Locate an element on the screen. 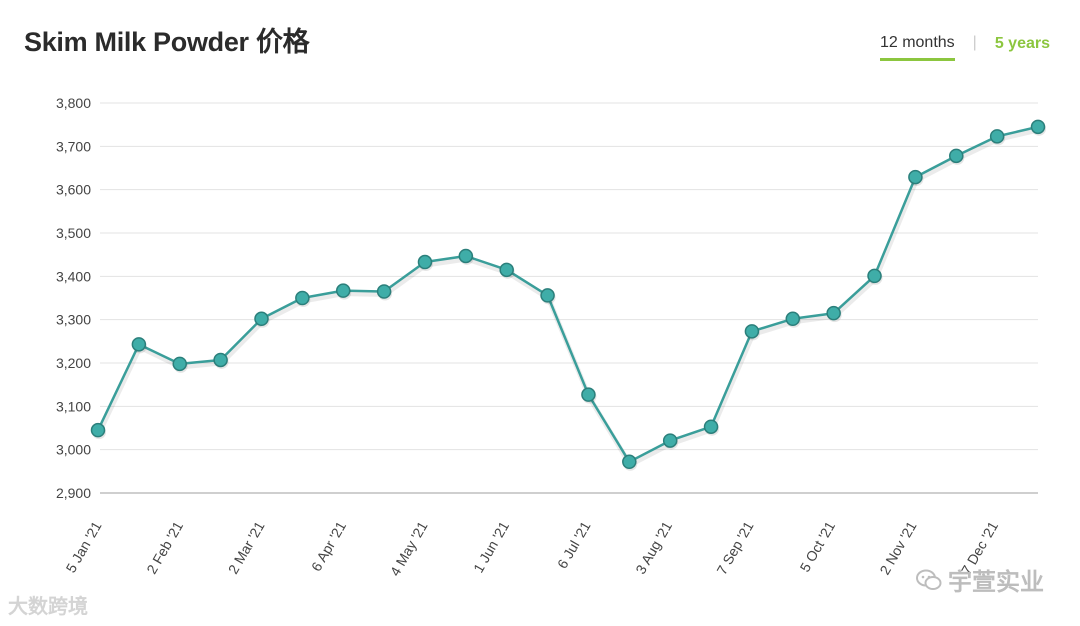 The height and width of the screenshot is (626, 1080). y-tick-label: 3,000 is located at coordinates (73, 450).